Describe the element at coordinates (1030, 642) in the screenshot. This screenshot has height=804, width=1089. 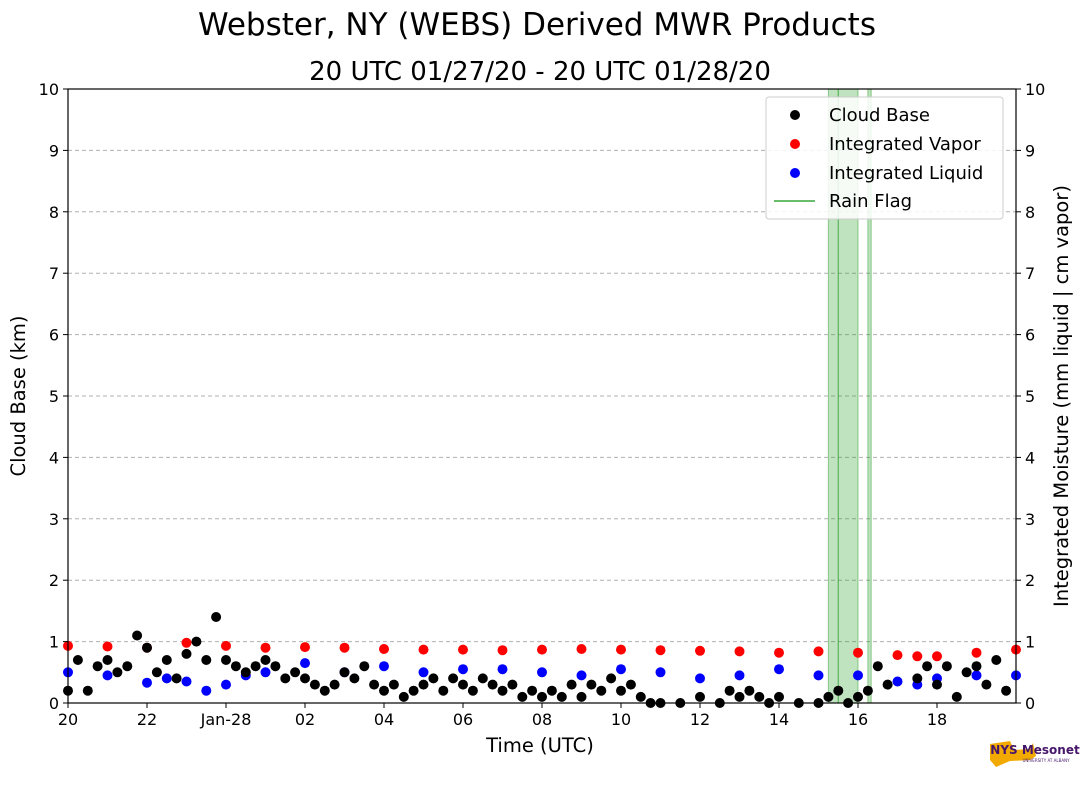
I see `y-tick-label-right: 1` at that location.